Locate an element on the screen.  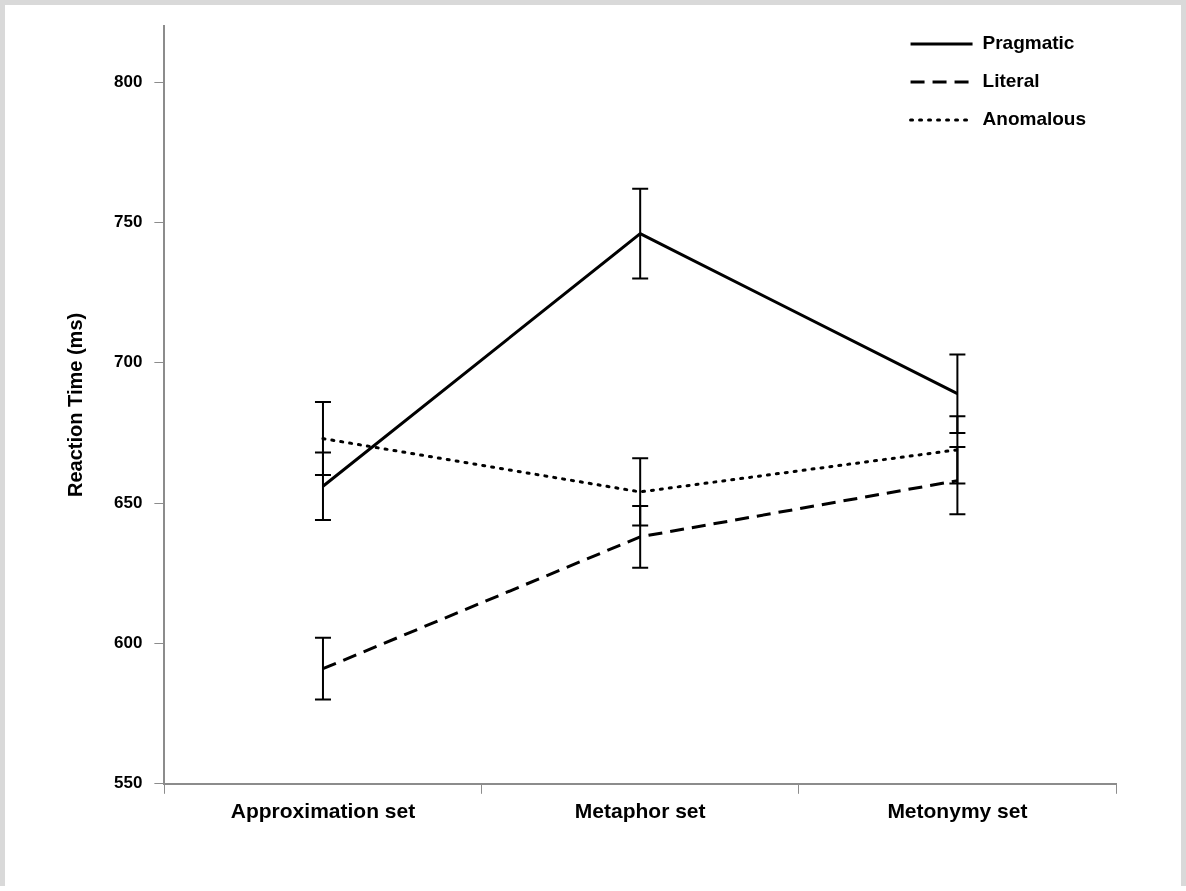
legend-label: Pragmatic is located at coordinates (1028, 43).